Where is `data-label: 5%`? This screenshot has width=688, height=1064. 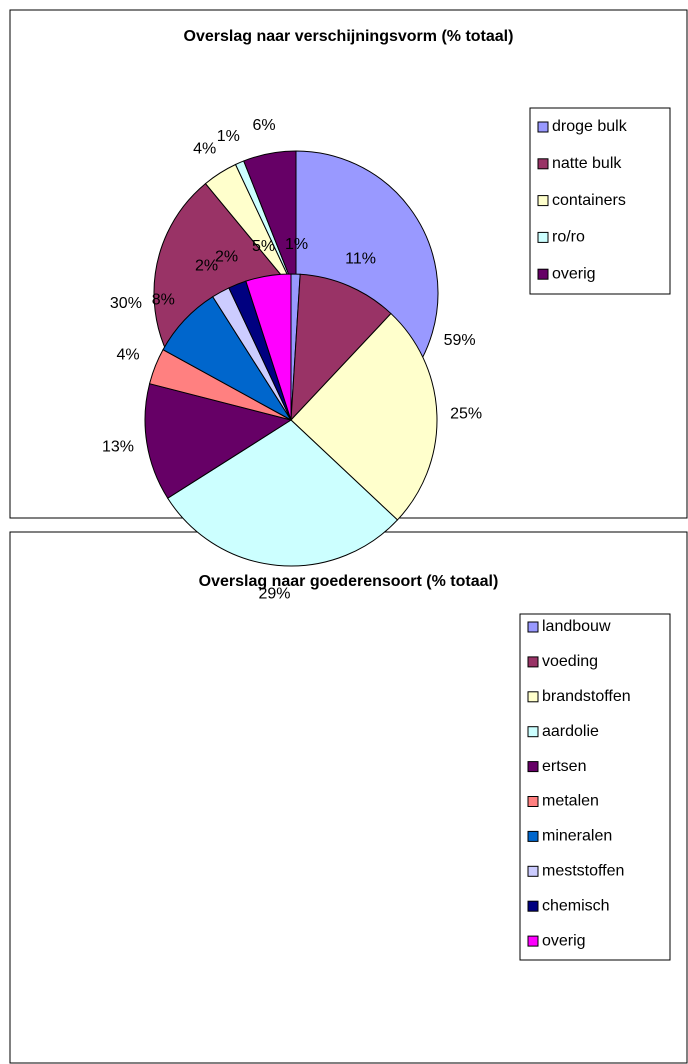
data-label: 5% is located at coordinates (263, 246).